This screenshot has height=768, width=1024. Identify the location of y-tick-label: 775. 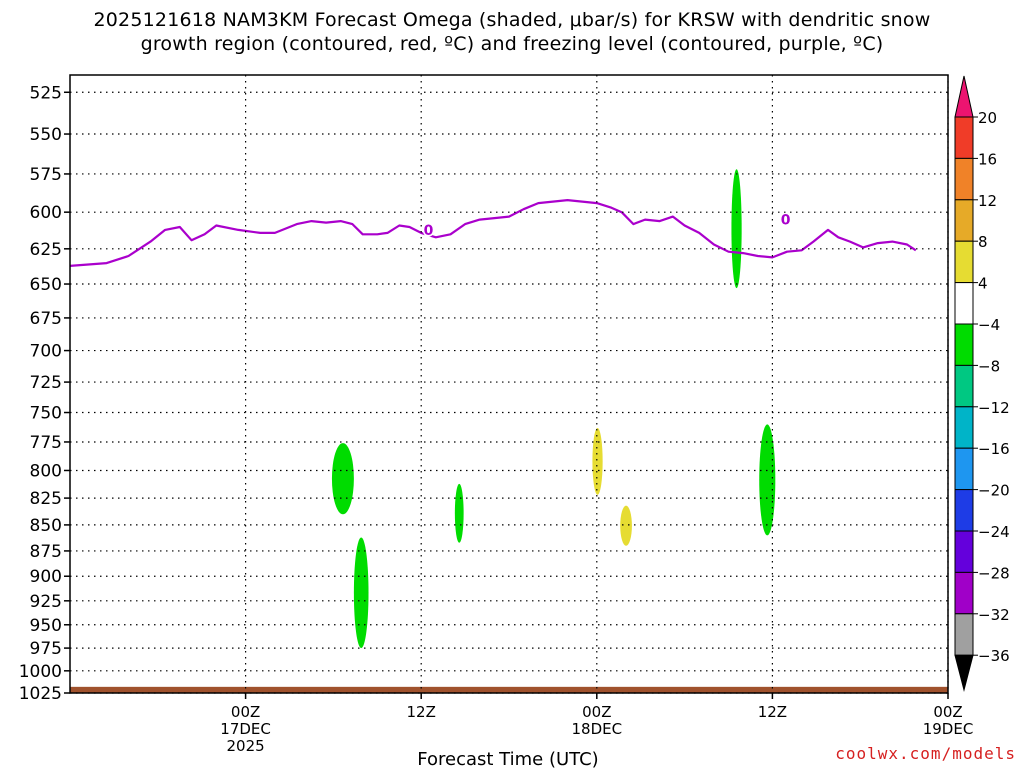
(46, 443).